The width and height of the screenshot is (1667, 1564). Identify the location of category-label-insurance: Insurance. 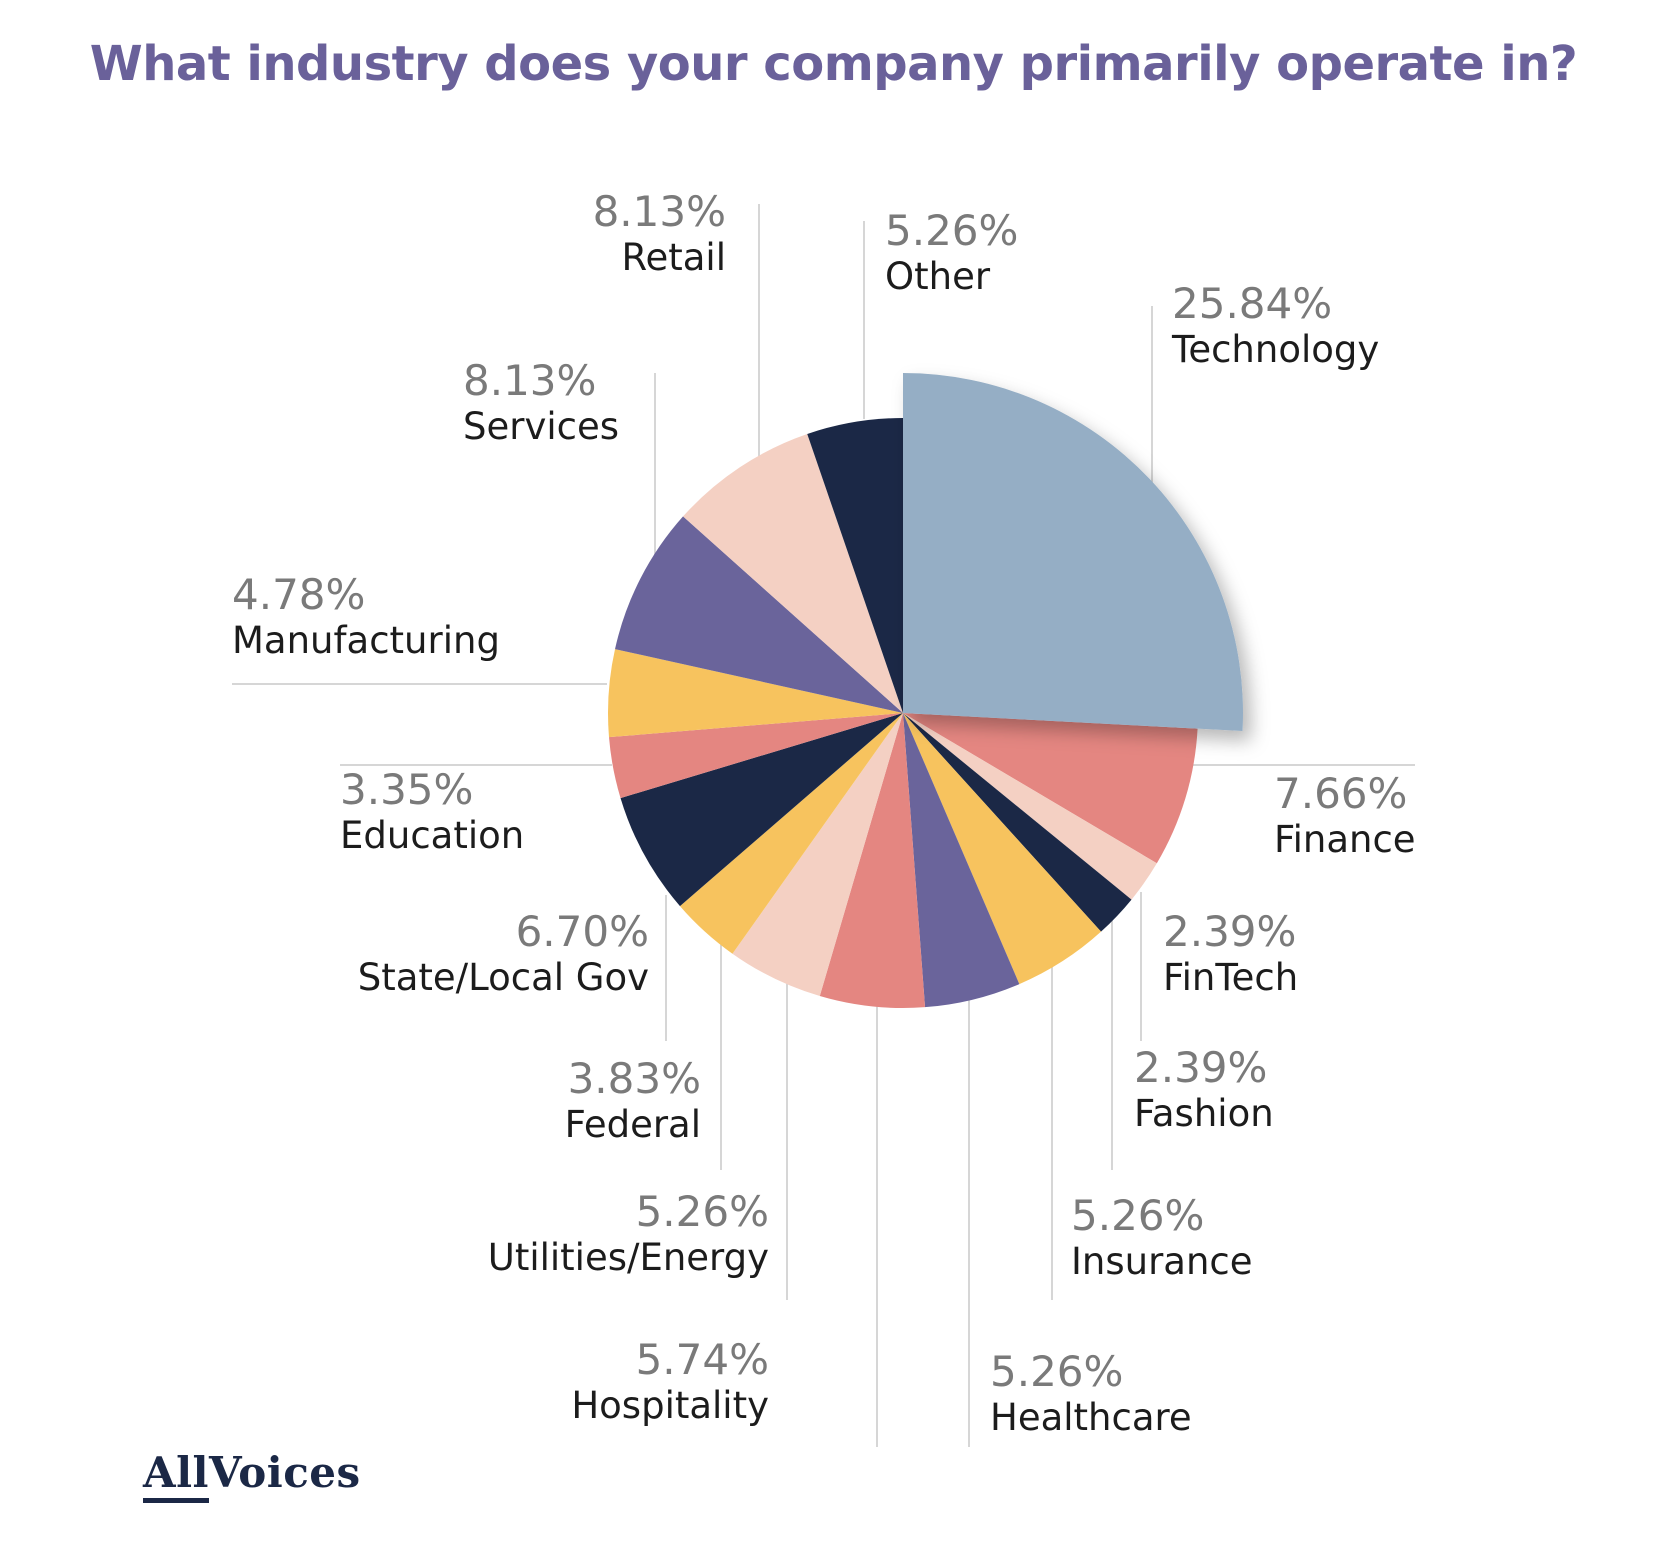
(1162, 1261).